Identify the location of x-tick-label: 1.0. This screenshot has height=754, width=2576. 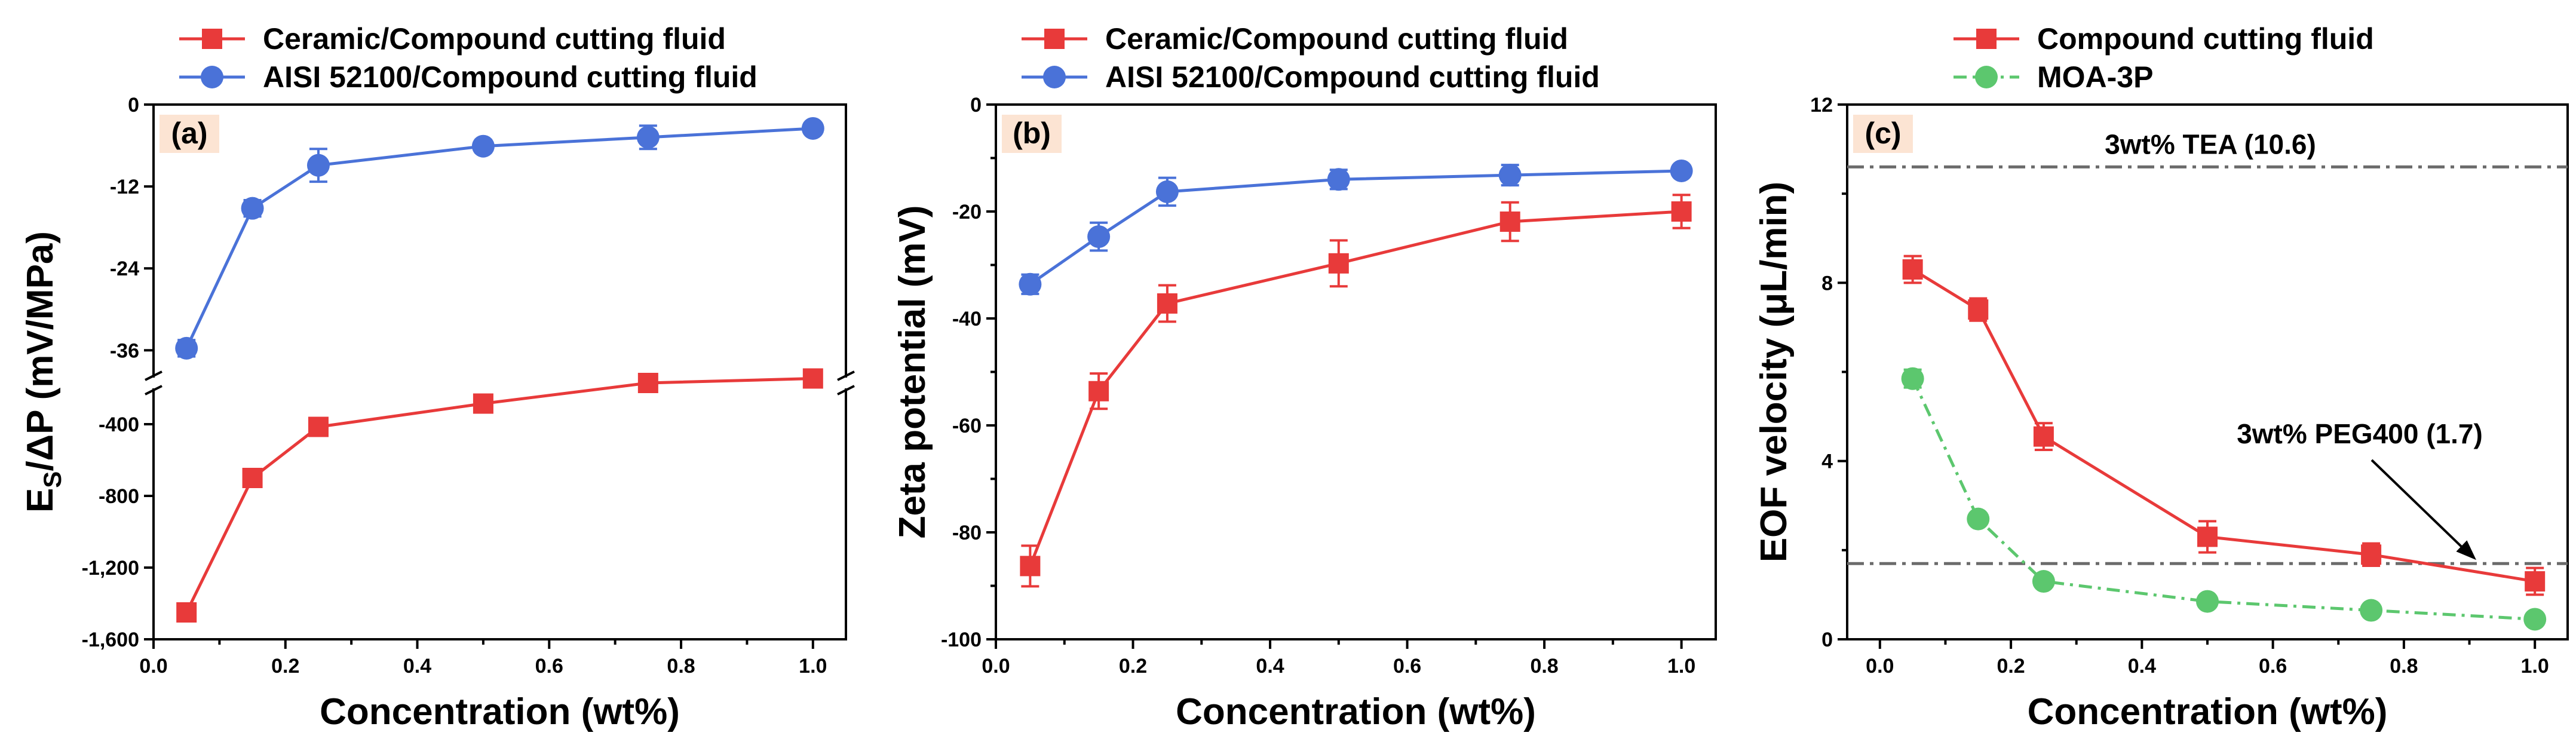
(1681, 666).